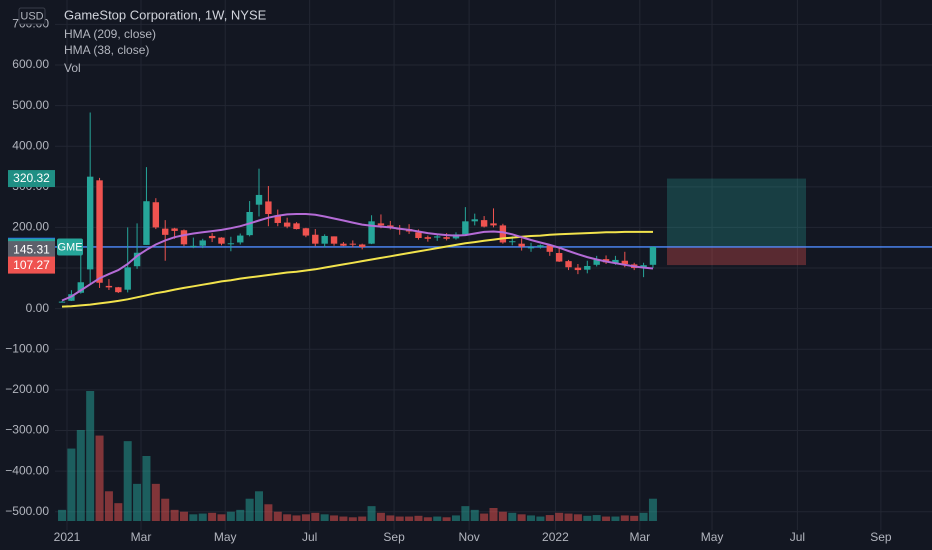 The image size is (932, 550). I want to click on x-tick-label: 2022, so click(555, 537).